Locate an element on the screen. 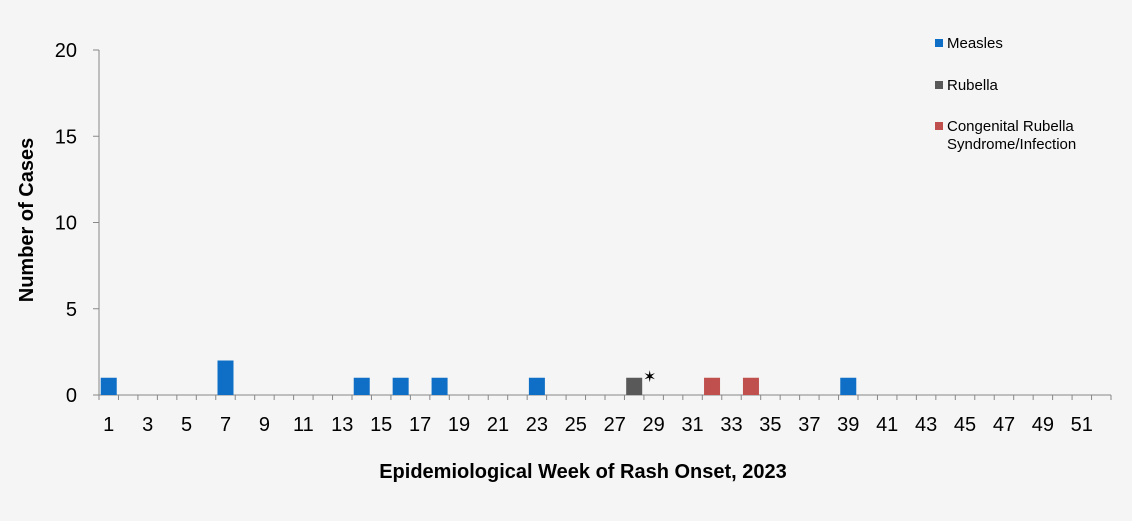  x-tick-label: 21 is located at coordinates (498, 425).